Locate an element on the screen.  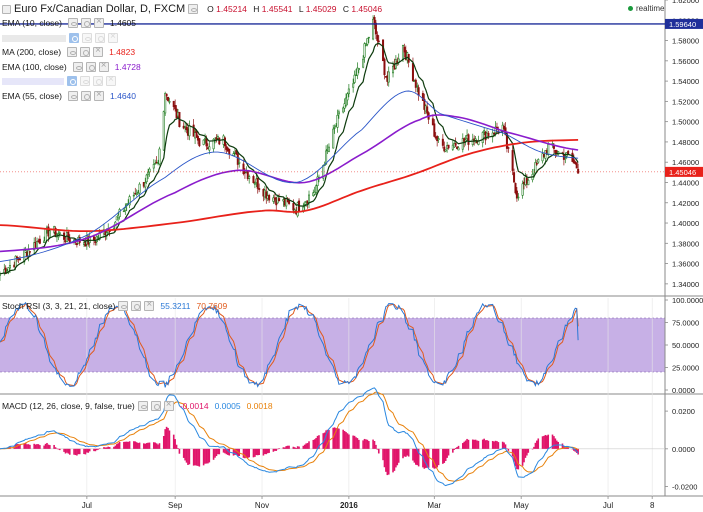
time-tick-label: Jul is located at coordinates (87, 505).